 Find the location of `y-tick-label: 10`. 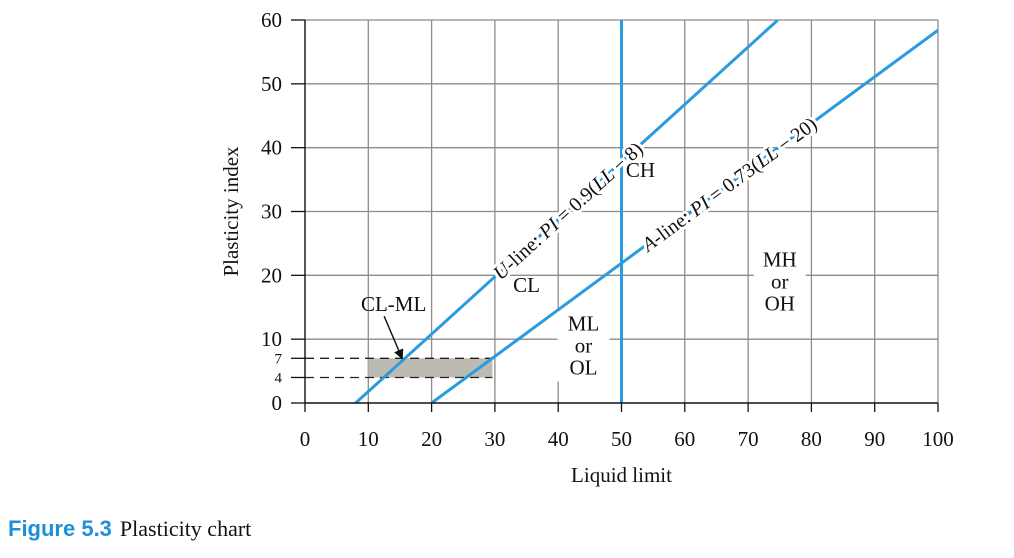

y-tick-label: 10 is located at coordinates (271, 339).